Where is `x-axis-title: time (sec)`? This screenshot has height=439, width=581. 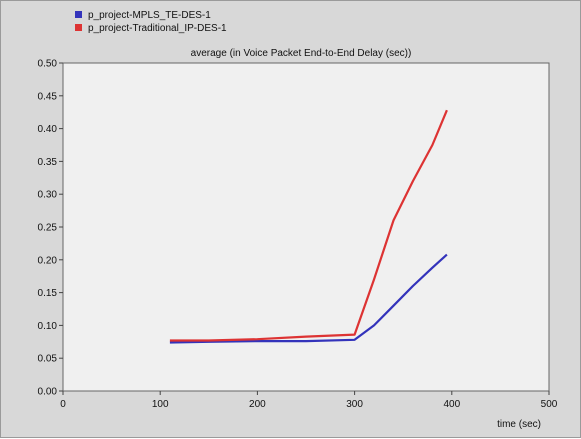
x-axis-title: time (sec) is located at coordinates (519, 424).